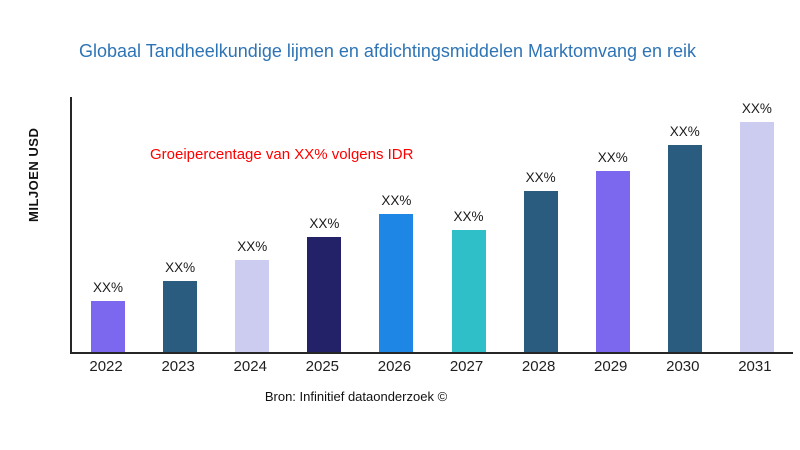 This screenshot has height=450, width=800. I want to click on bar-2028, so click(540, 271).